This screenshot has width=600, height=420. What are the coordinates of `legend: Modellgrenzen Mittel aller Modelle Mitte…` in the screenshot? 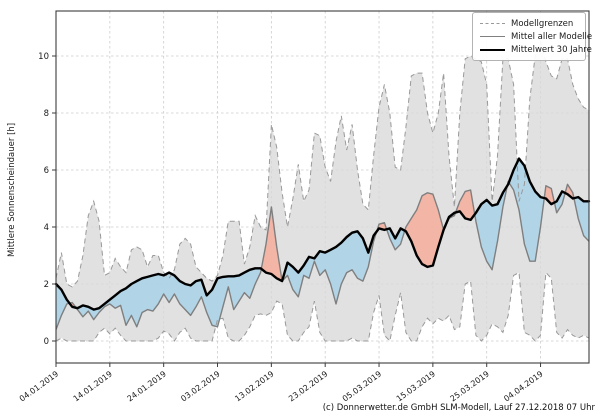 It's located at (532, 36).